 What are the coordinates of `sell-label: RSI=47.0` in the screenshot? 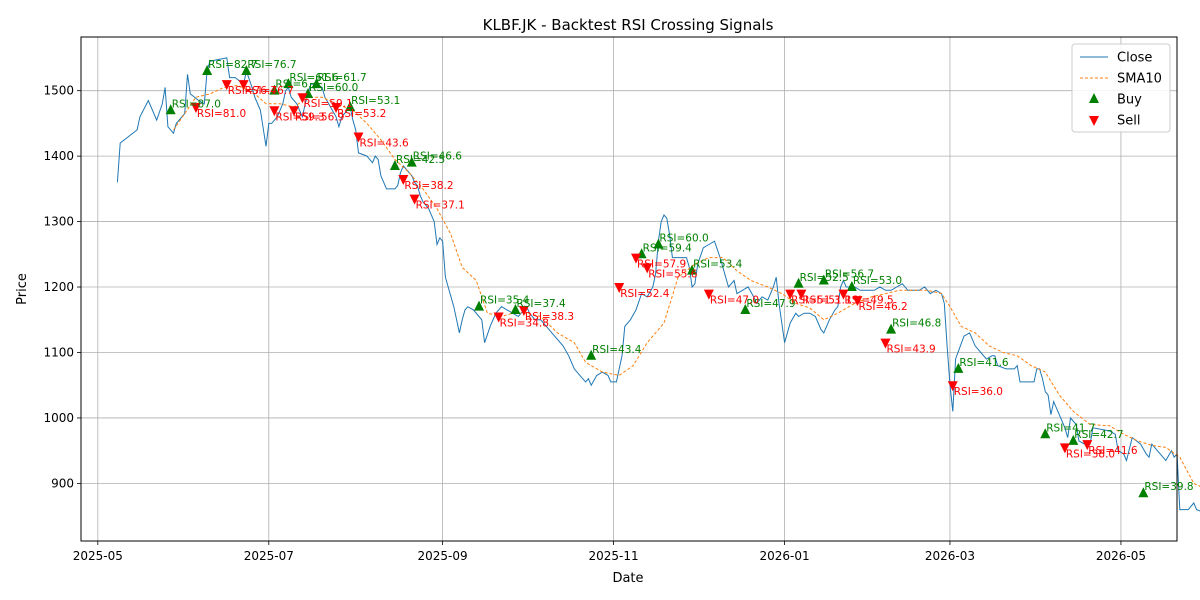 It's located at (734, 301).